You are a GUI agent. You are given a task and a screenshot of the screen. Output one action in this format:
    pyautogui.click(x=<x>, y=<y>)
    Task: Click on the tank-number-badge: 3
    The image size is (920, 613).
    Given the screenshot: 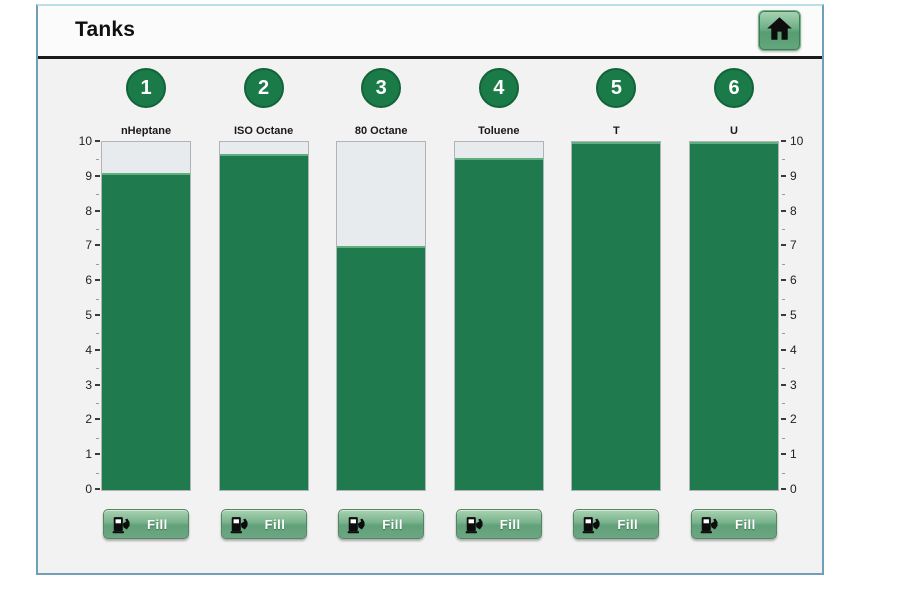 What is the action you would take?
    pyautogui.click(x=381, y=88)
    